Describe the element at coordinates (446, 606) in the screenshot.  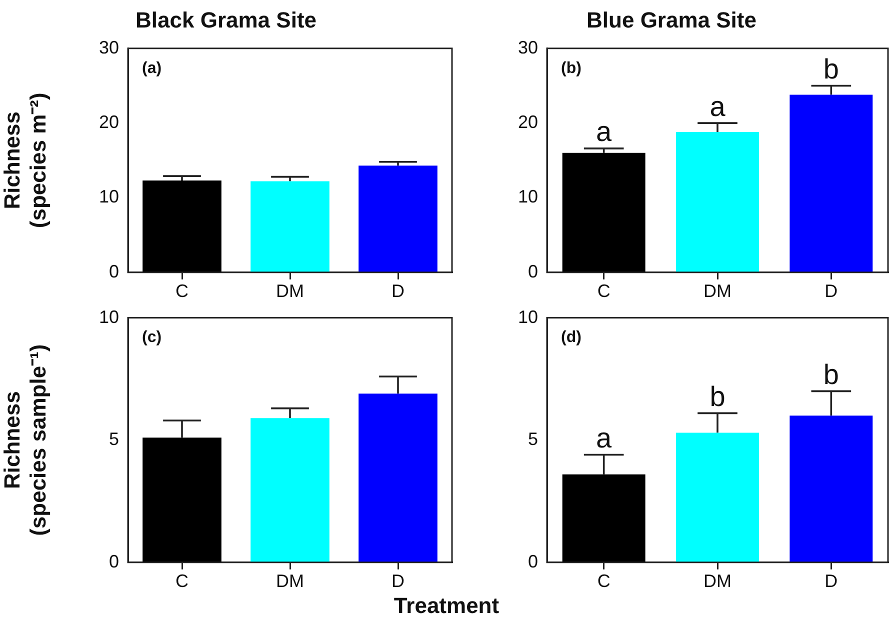
I see `x-axis-title: Treatment` at that location.